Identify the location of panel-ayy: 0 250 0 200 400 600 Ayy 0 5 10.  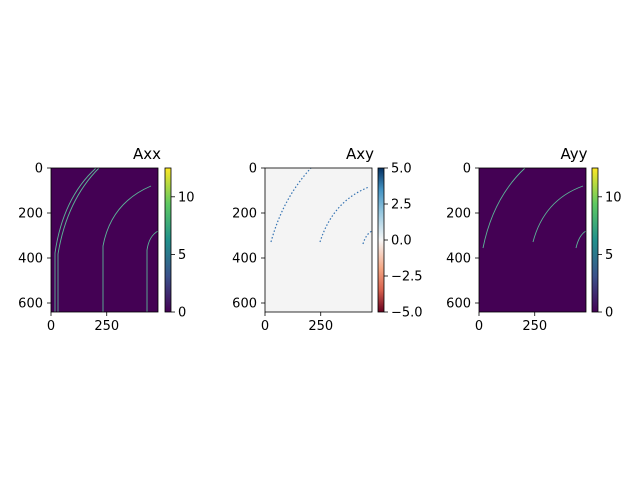
(533, 239).